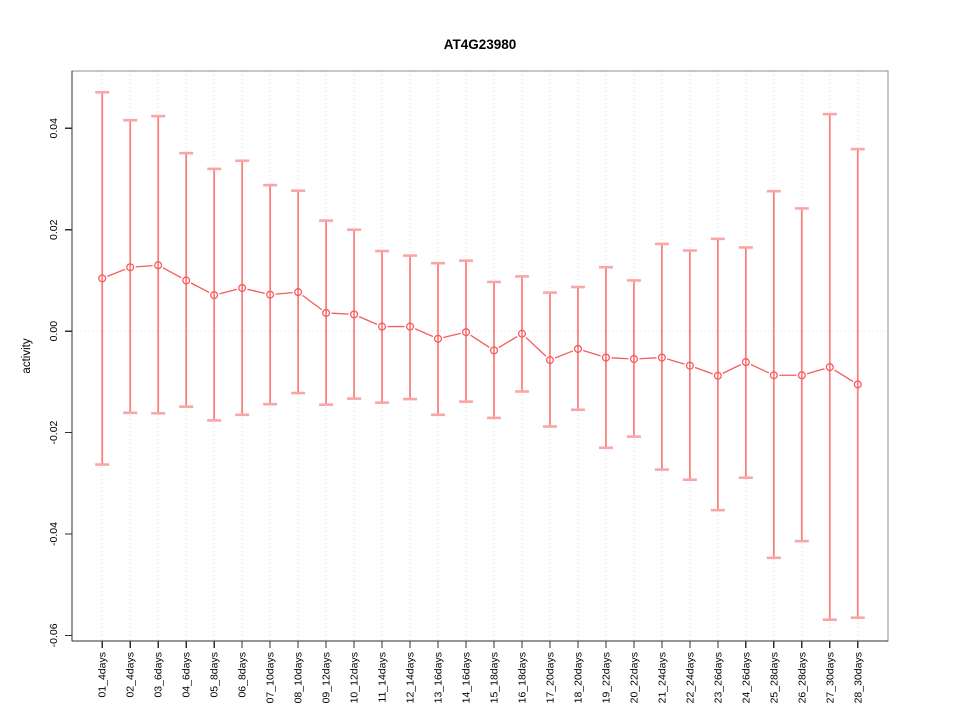 Image resolution: width=960 pixels, height=720 pixels. Describe the element at coordinates (103, 675) in the screenshot. I see `x-tick-label: 01_4days` at that location.